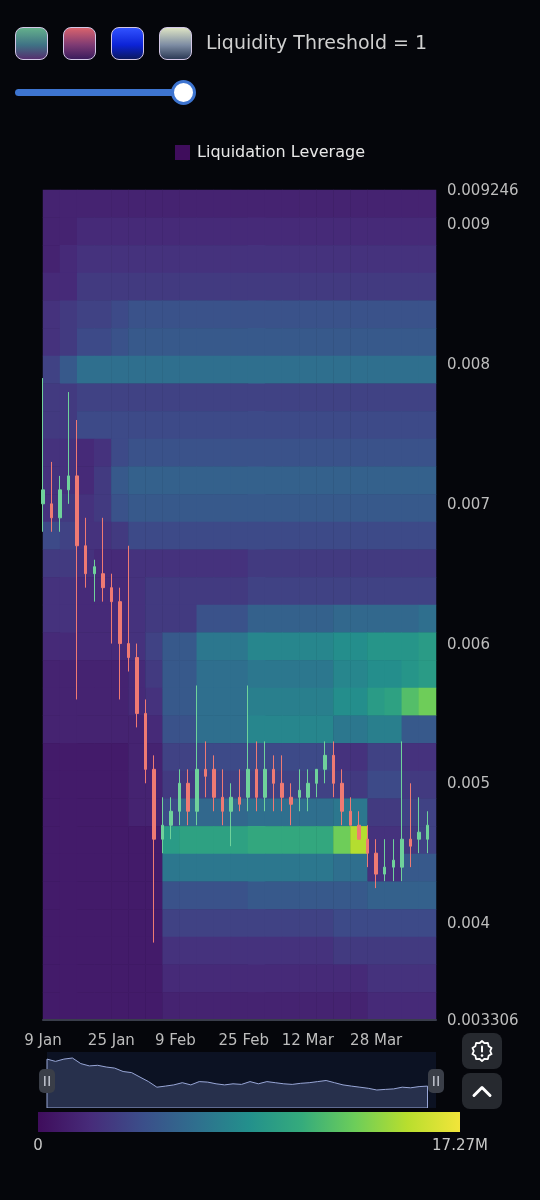  I want to click on y-tick-label: 0.009246, so click(483, 190).